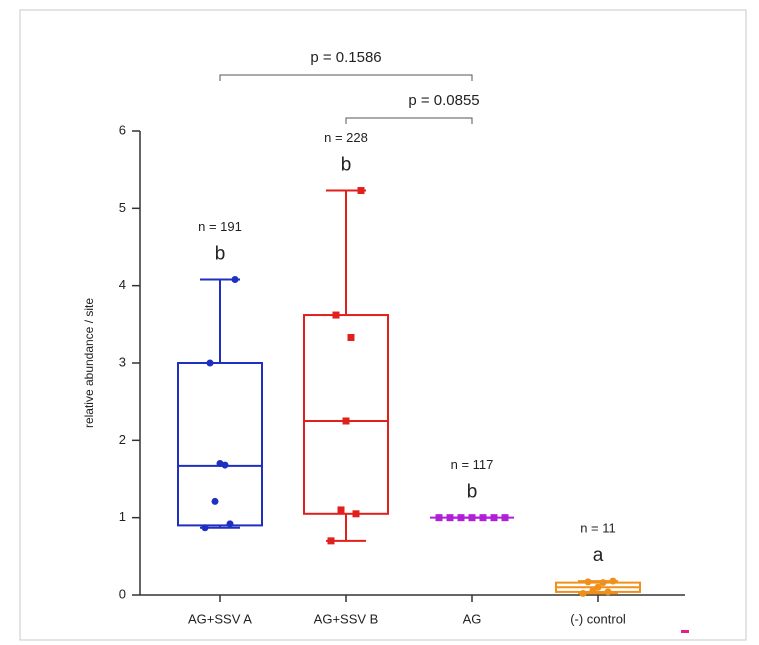 Image resolution: width=759 pixels, height=645 pixels. I want to click on y-tick-label: 0, so click(122, 593).